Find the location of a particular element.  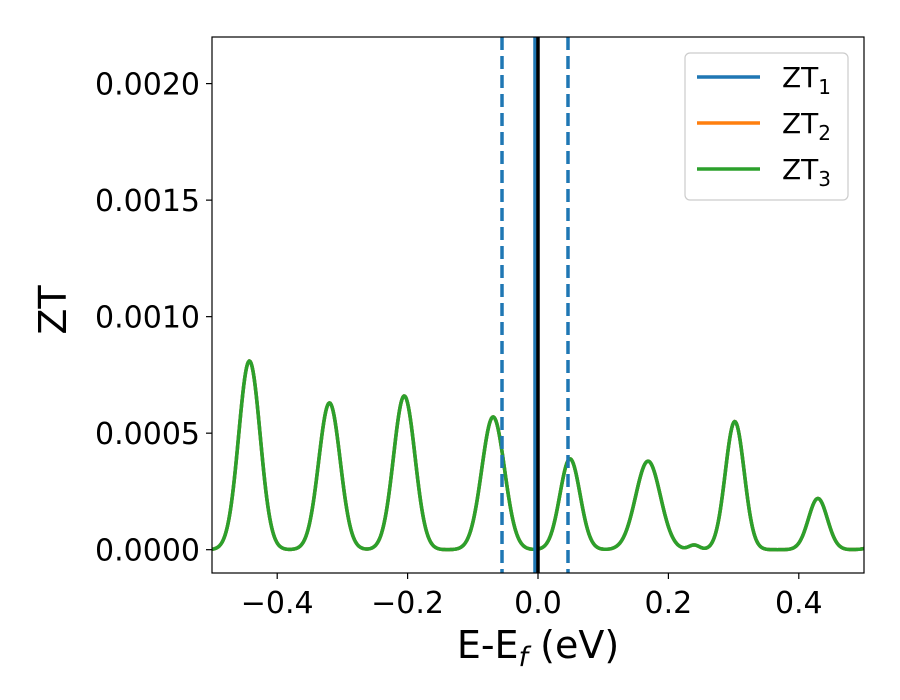

y-tick-label: 0.0015 is located at coordinates (147, 201).